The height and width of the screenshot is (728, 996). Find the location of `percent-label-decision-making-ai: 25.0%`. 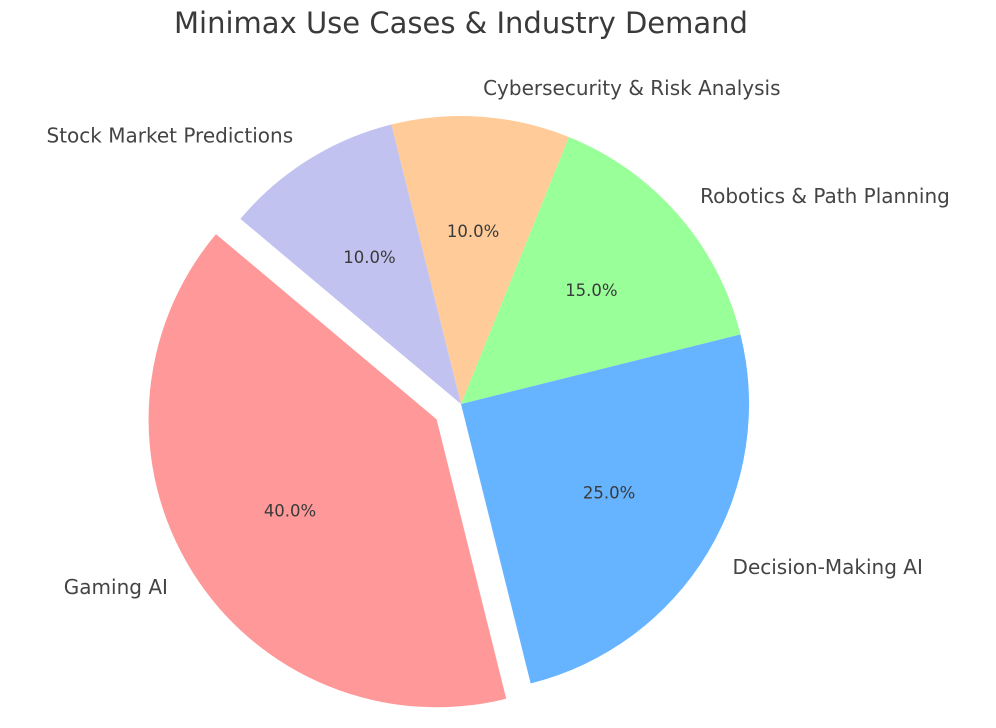

percent-label-decision-making-ai: 25.0% is located at coordinates (609, 492).